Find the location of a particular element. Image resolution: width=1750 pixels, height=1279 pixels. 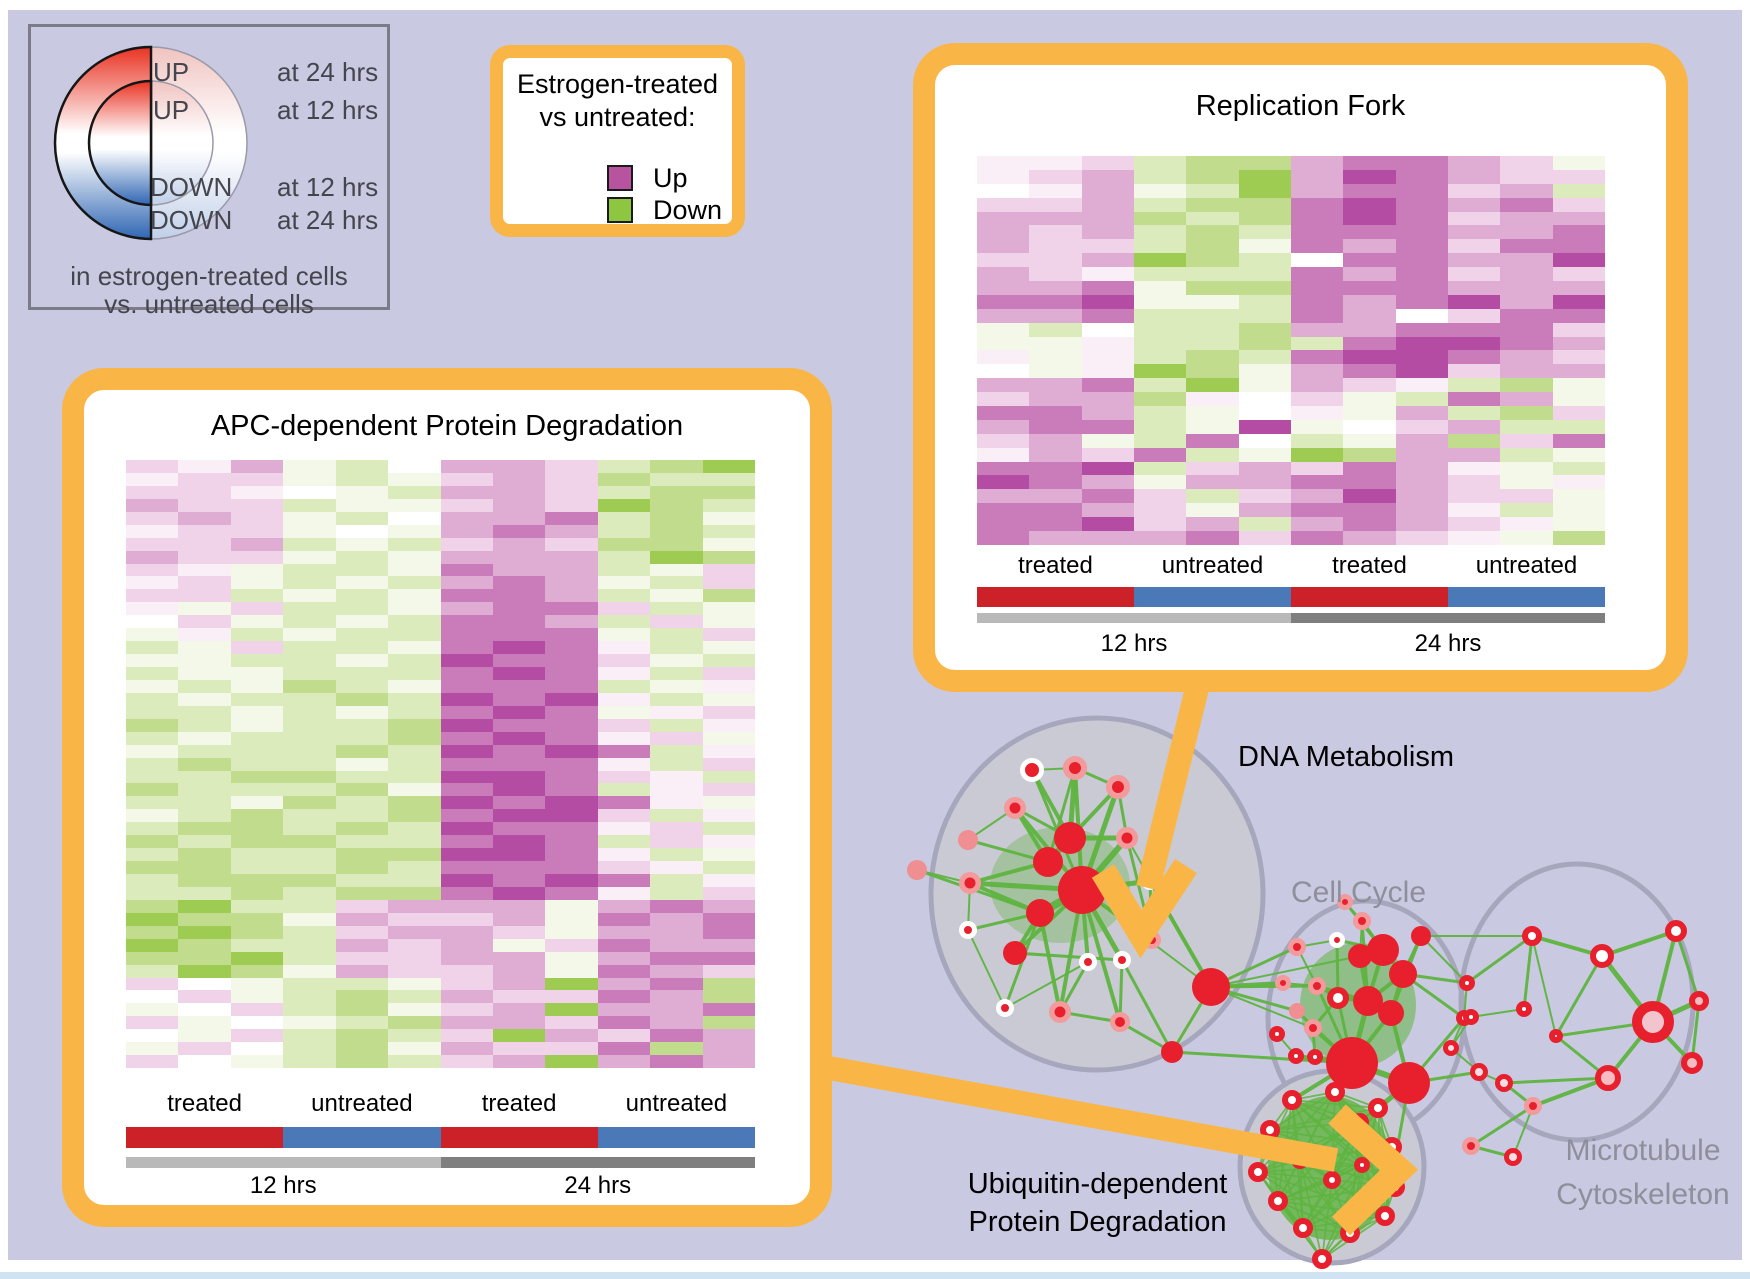

ring-down-24-time: at 24 hrs is located at coordinates (328, 220).